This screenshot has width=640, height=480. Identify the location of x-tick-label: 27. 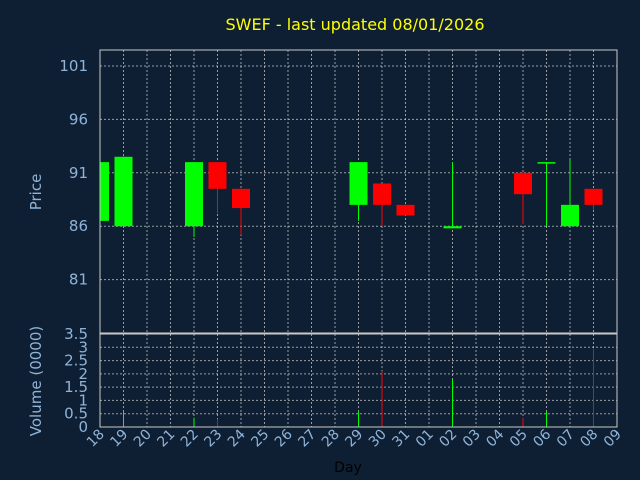
(307, 439).